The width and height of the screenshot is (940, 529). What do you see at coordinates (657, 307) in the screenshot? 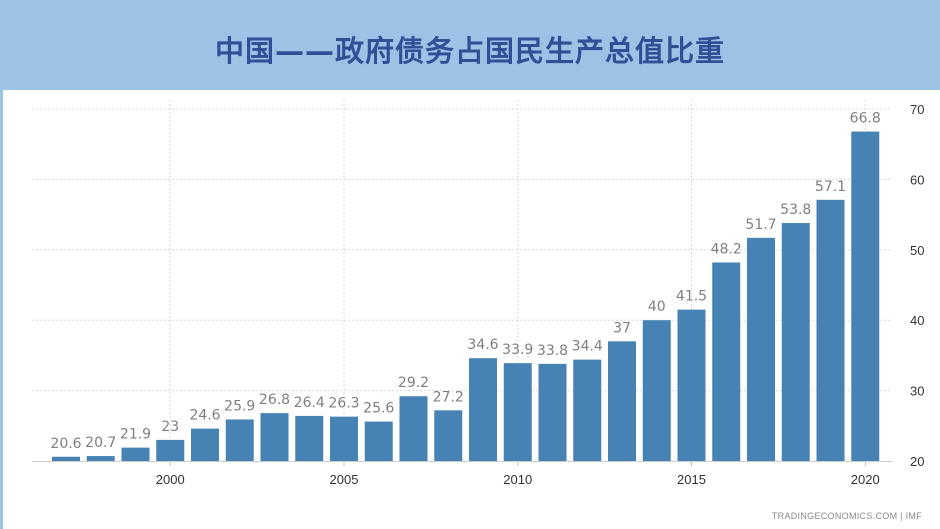
I see `data-label: 40` at bounding box center [657, 307].